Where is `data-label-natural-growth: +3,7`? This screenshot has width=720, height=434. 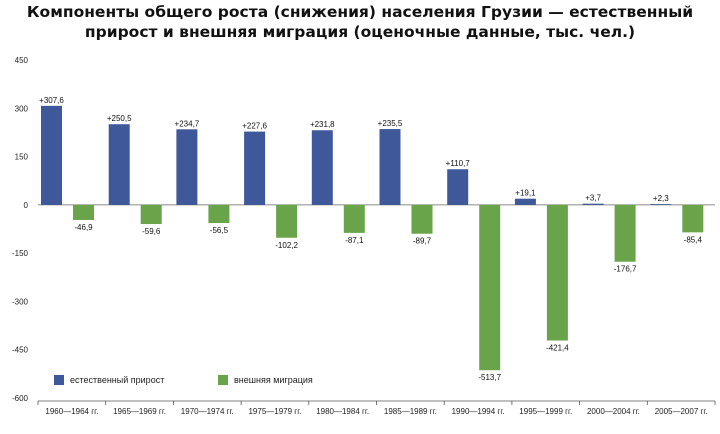
data-label-natural-growth: +3,7 is located at coordinates (593, 198).